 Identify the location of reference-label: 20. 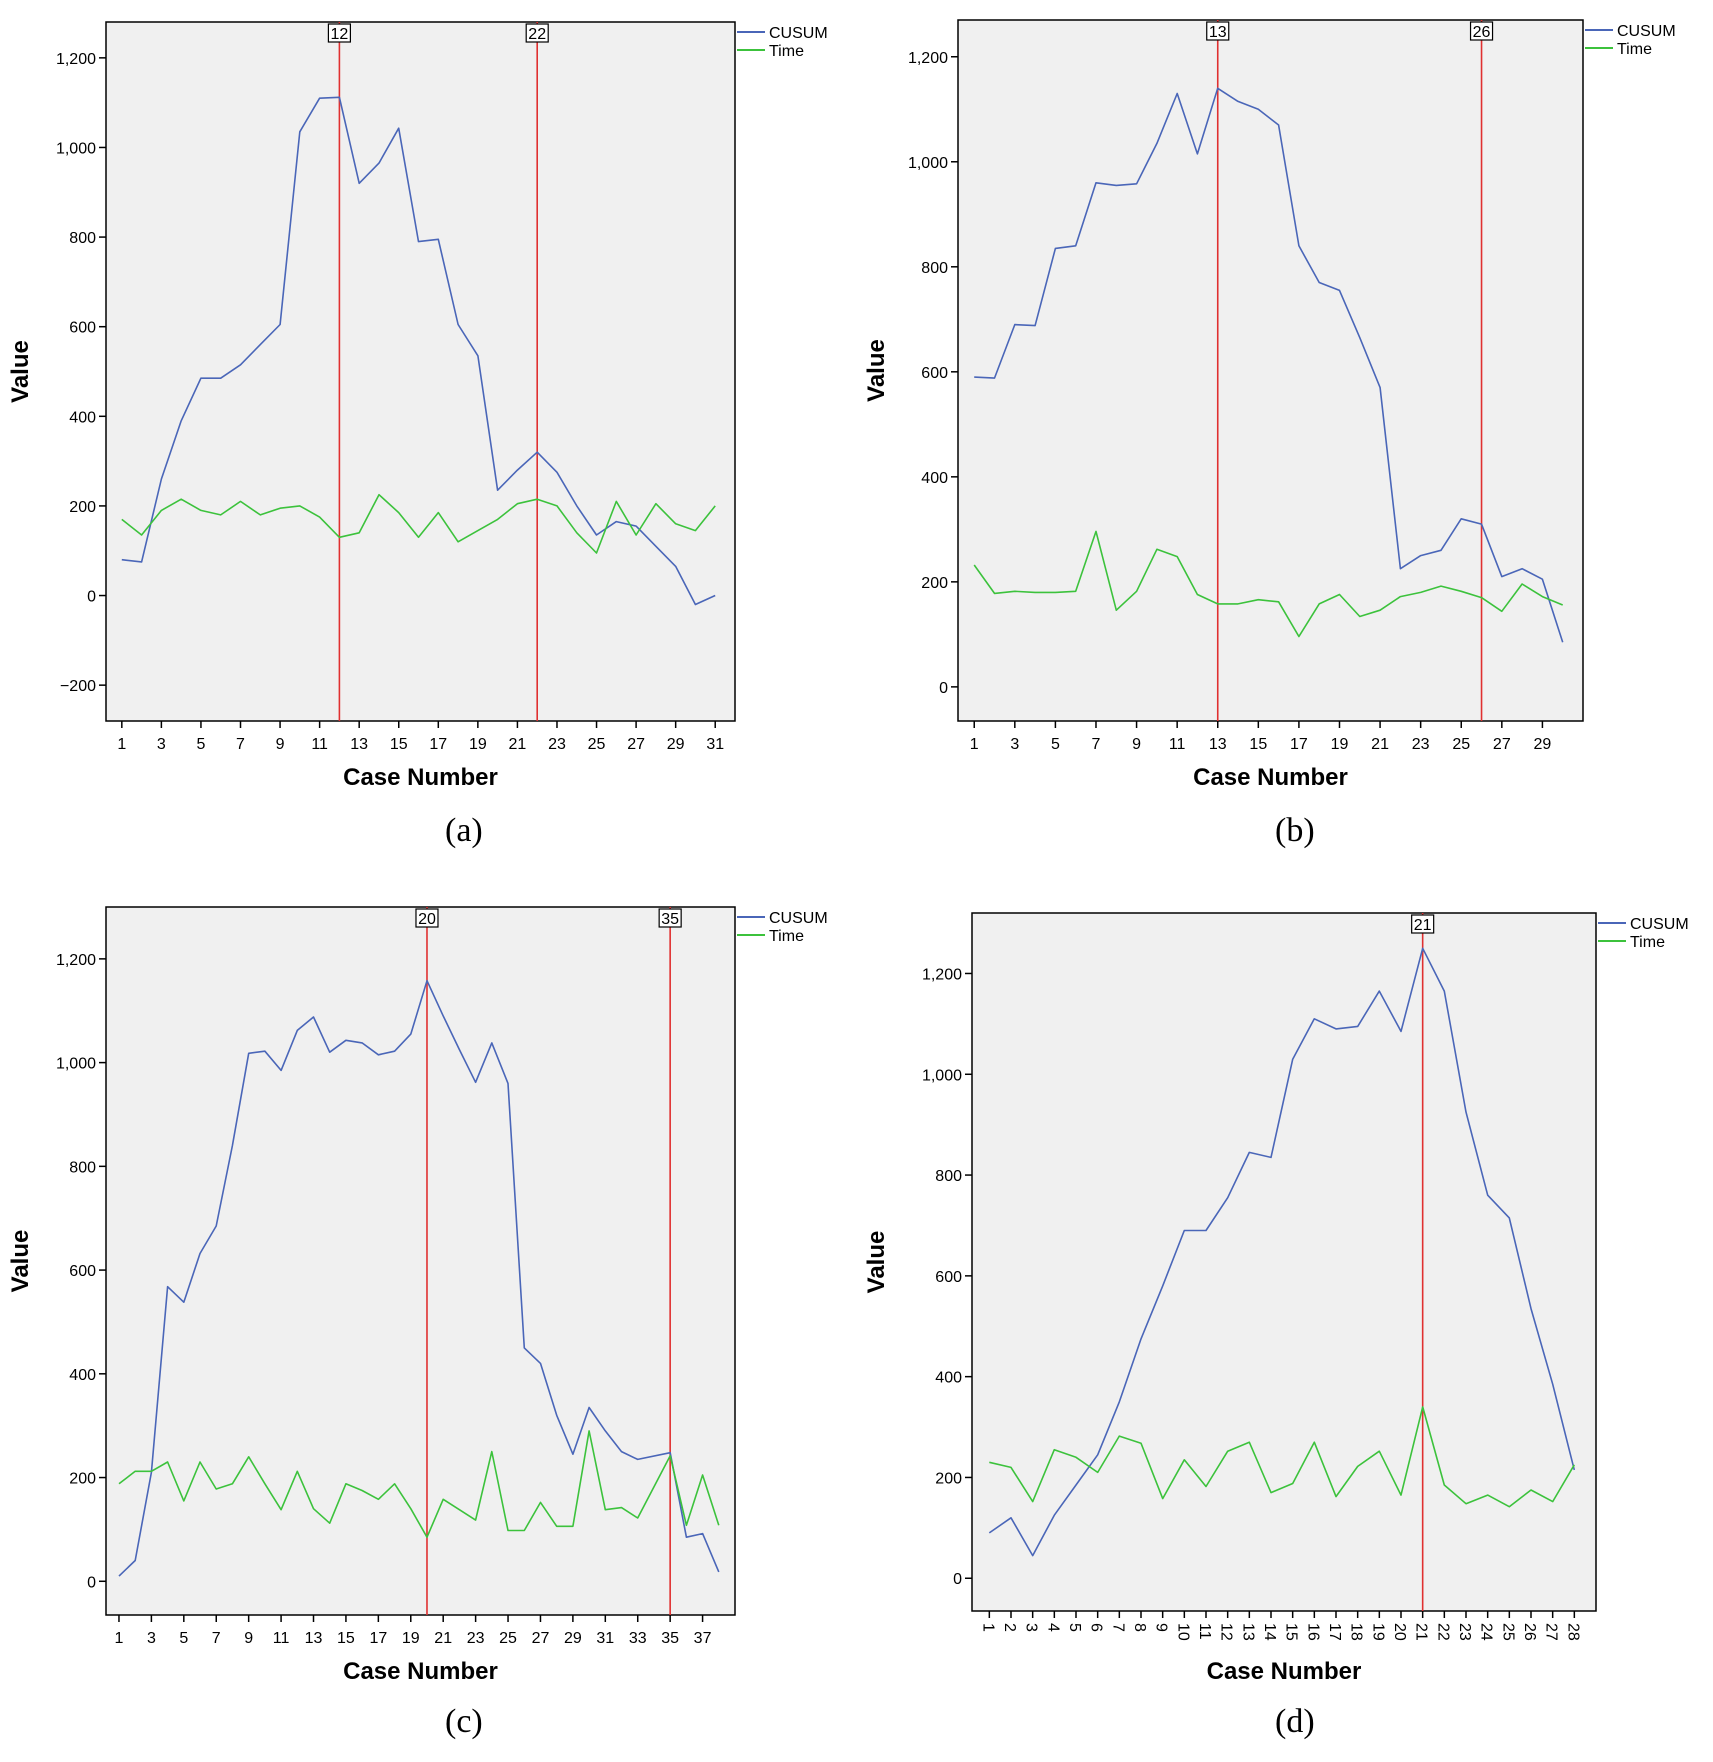
(427, 919).